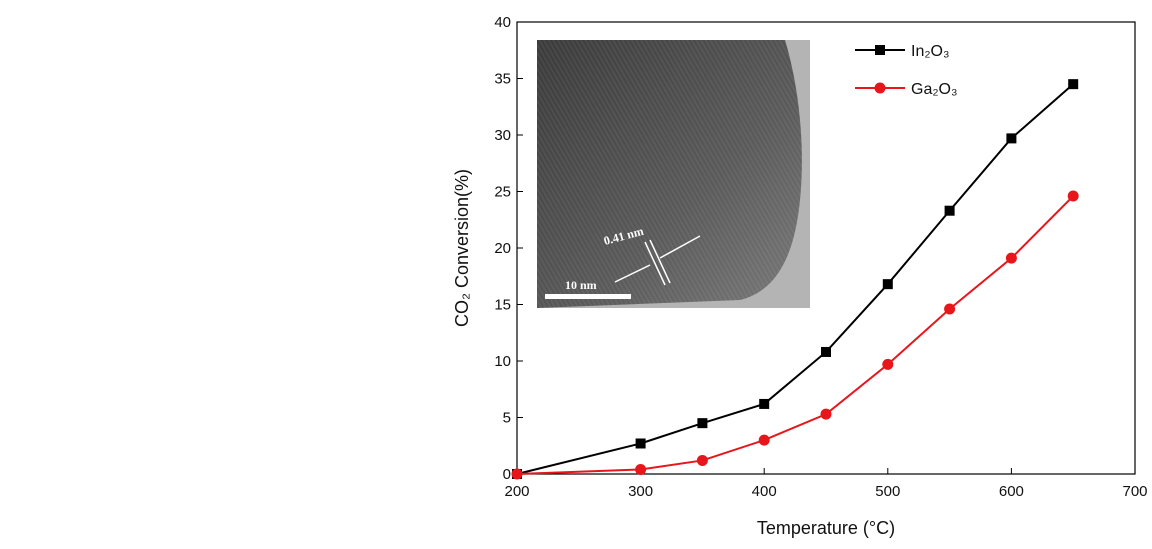 The width and height of the screenshot is (1152, 549). I want to click on inset-image: 0.41 nm 10 nm, so click(673, 174).